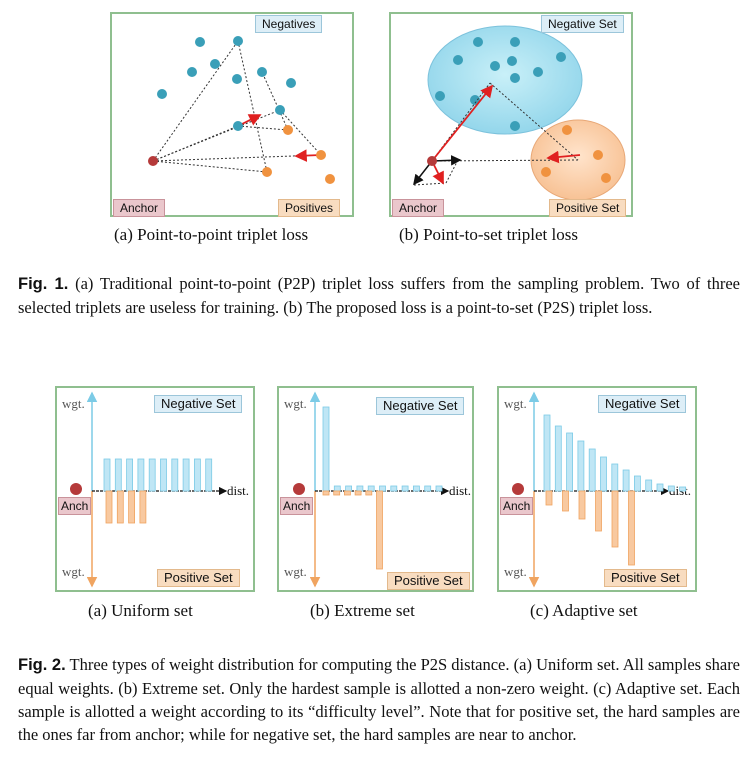  I want to click on fig1a-negatives-tag: Negatives, so click(289, 24).